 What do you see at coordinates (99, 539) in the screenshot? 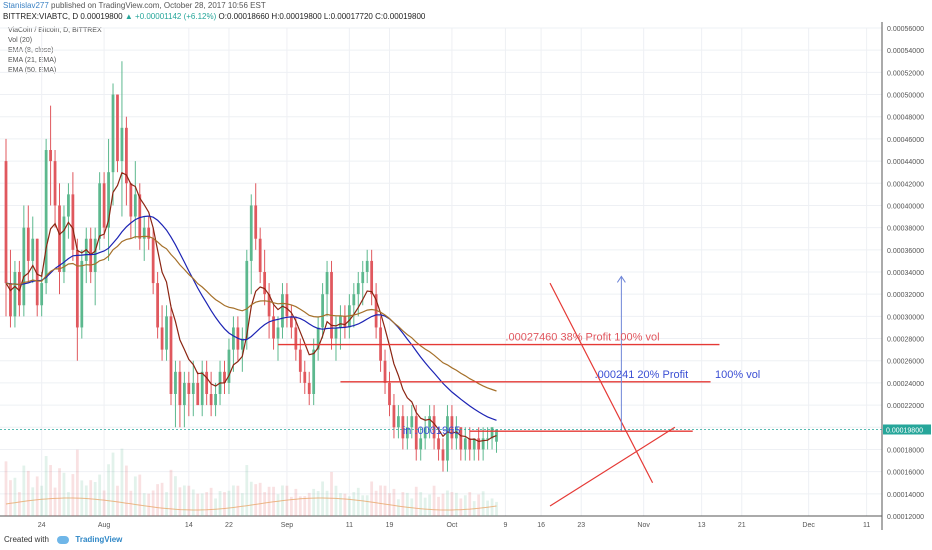
I see `tradingview-brand: TradingView` at bounding box center [99, 539].